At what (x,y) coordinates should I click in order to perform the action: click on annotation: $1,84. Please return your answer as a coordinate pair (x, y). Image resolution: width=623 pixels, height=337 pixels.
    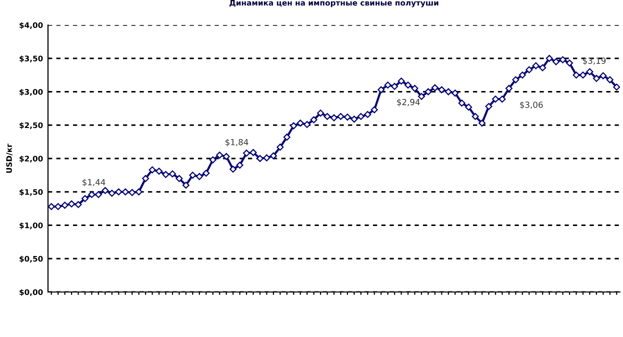
    Looking at the image, I should click on (237, 142).